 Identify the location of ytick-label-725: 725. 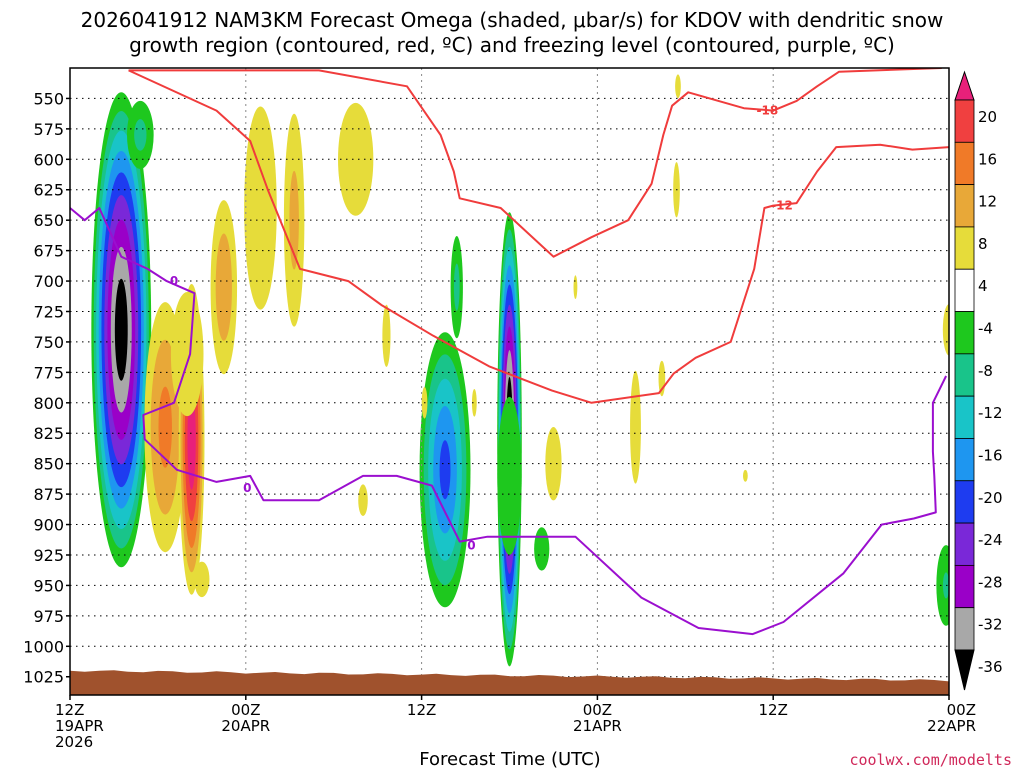
(48, 311).